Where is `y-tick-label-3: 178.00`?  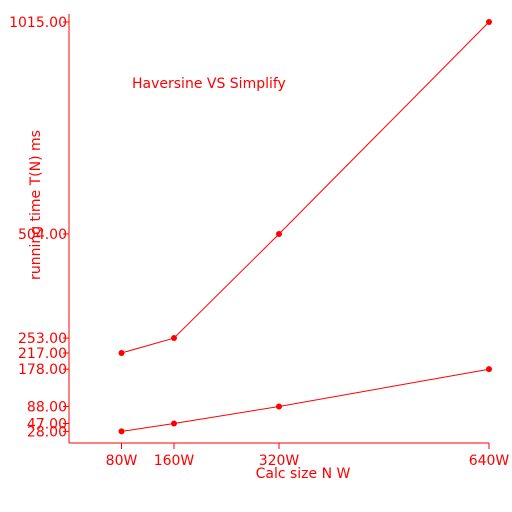 y-tick-label-3: 178.00 is located at coordinates (42, 370).